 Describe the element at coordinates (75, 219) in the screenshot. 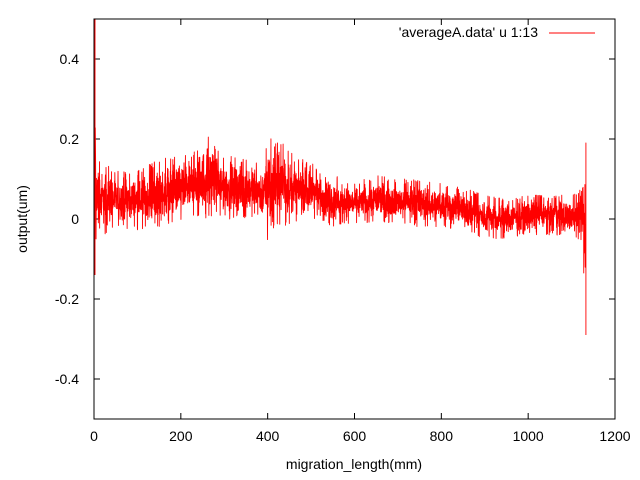

I see `y-tick-label: 0` at that location.